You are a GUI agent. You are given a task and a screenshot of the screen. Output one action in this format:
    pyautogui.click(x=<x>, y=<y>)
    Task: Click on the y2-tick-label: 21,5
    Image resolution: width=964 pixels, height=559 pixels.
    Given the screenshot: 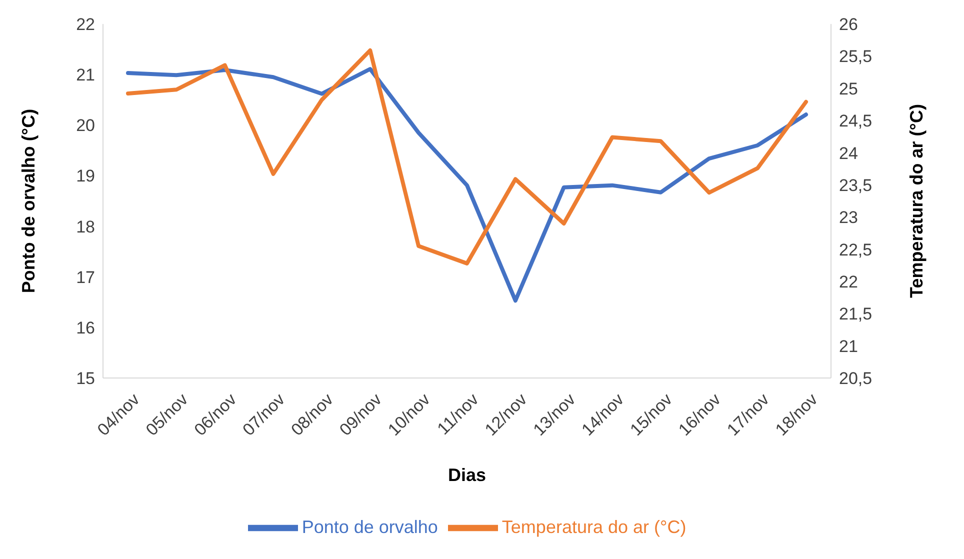 What is the action you would take?
    pyautogui.click(x=855, y=314)
    